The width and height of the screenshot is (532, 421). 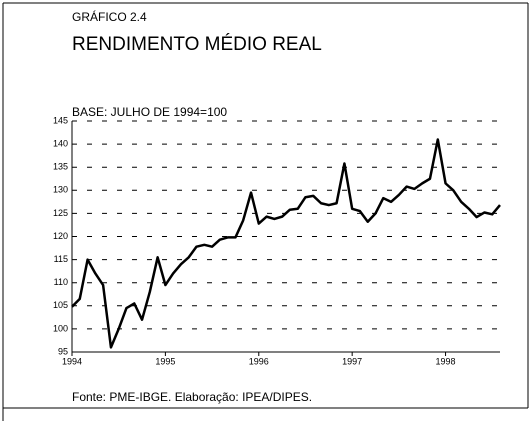 What do you see at coordinates (63, 351) in the screenshot?
I see `y-tick-label: 95` at bounding box center [63, 351].